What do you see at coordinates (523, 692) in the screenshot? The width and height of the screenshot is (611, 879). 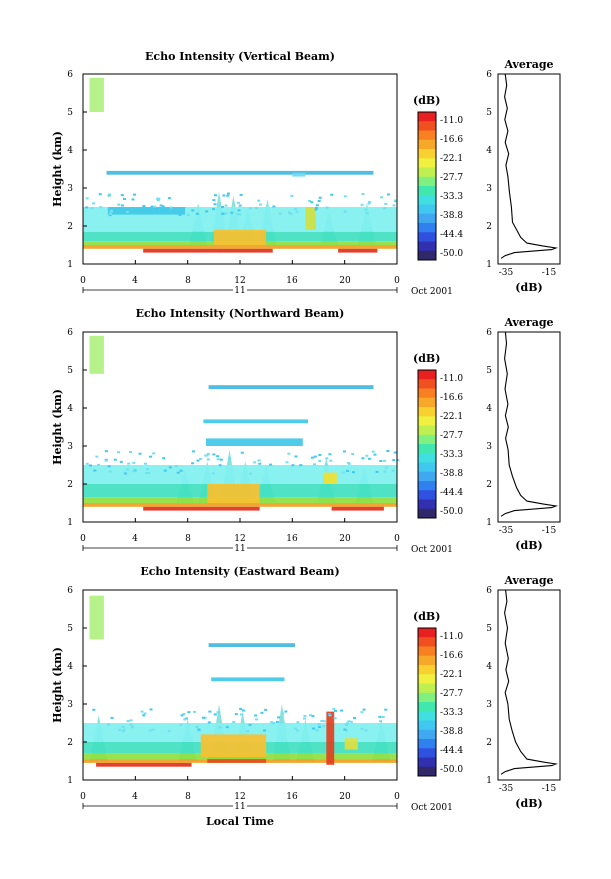 I see `average-profile: Average 1 2 3 4 5 6 -35 -15 (dB)` at bounding box center [523, 692].